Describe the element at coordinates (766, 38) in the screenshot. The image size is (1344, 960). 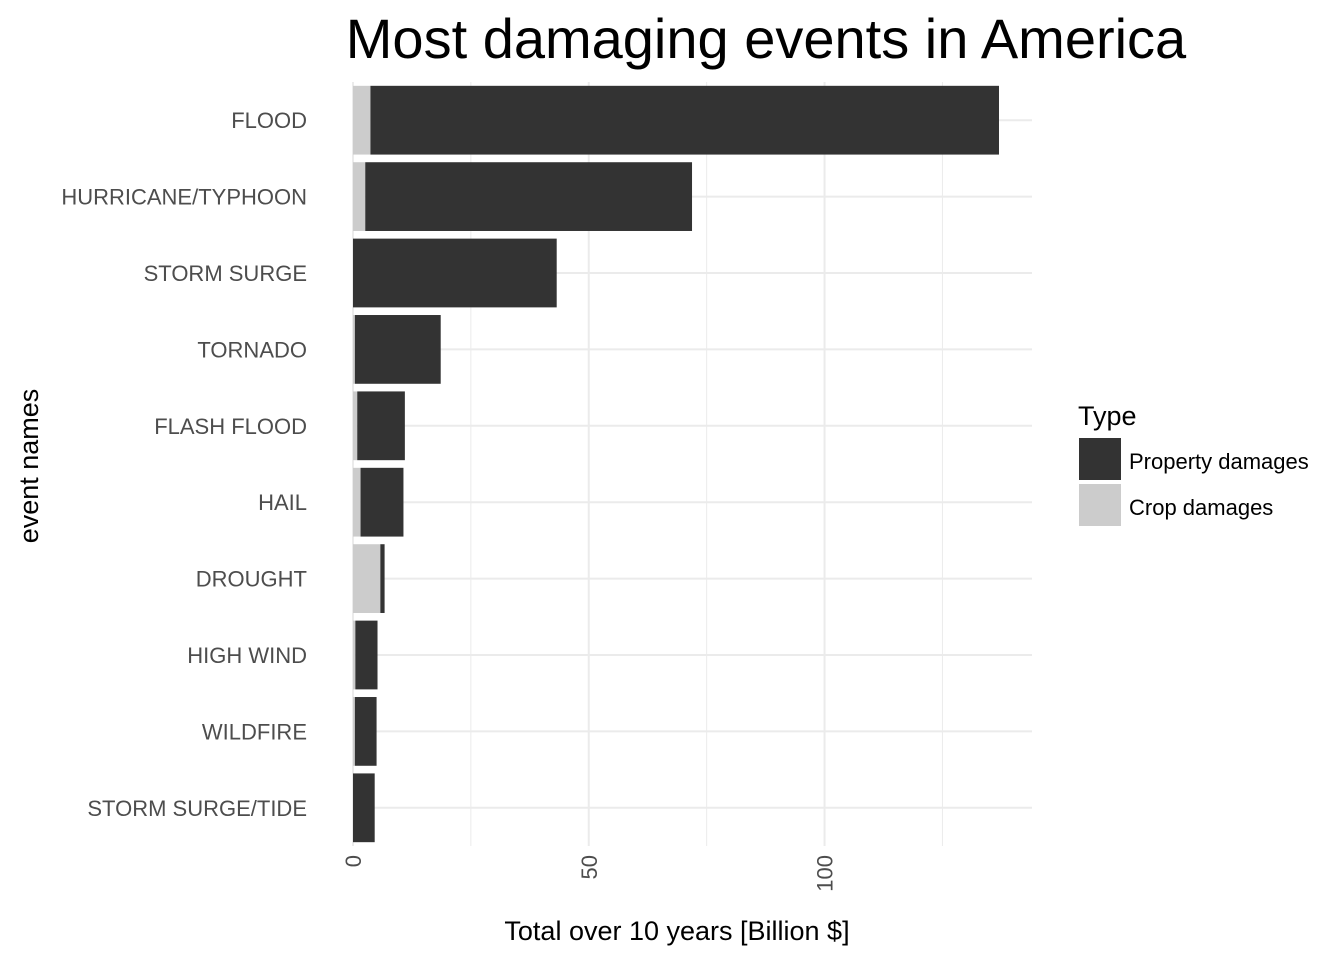
I see `chart-title: Most damaging events in America` at that location.